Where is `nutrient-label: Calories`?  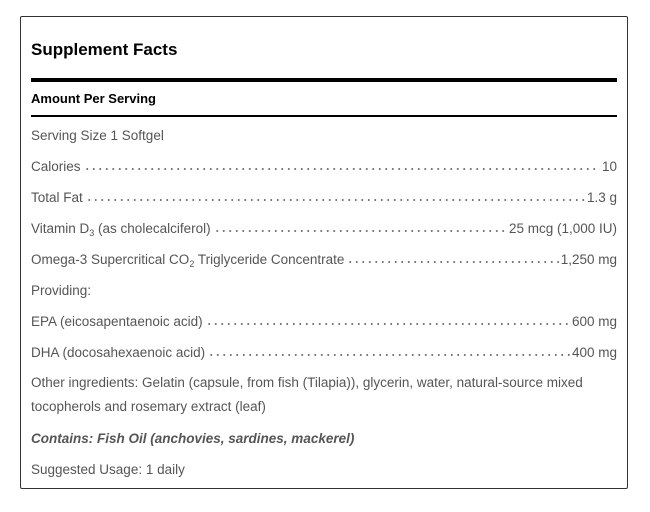
nutrient-label: Calories is located at coordinates (56, 166).